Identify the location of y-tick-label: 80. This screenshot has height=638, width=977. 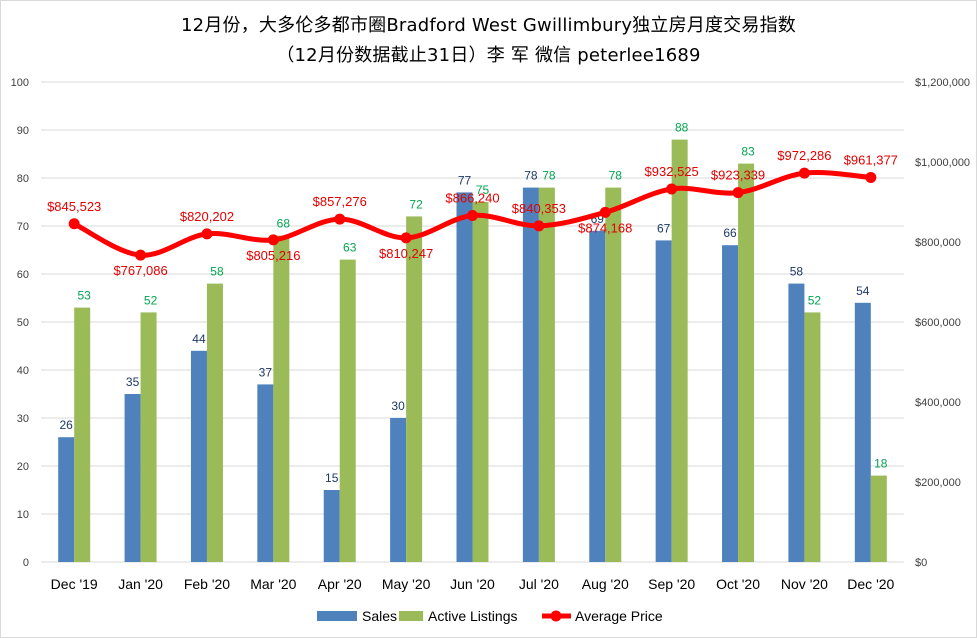
(23, 179).